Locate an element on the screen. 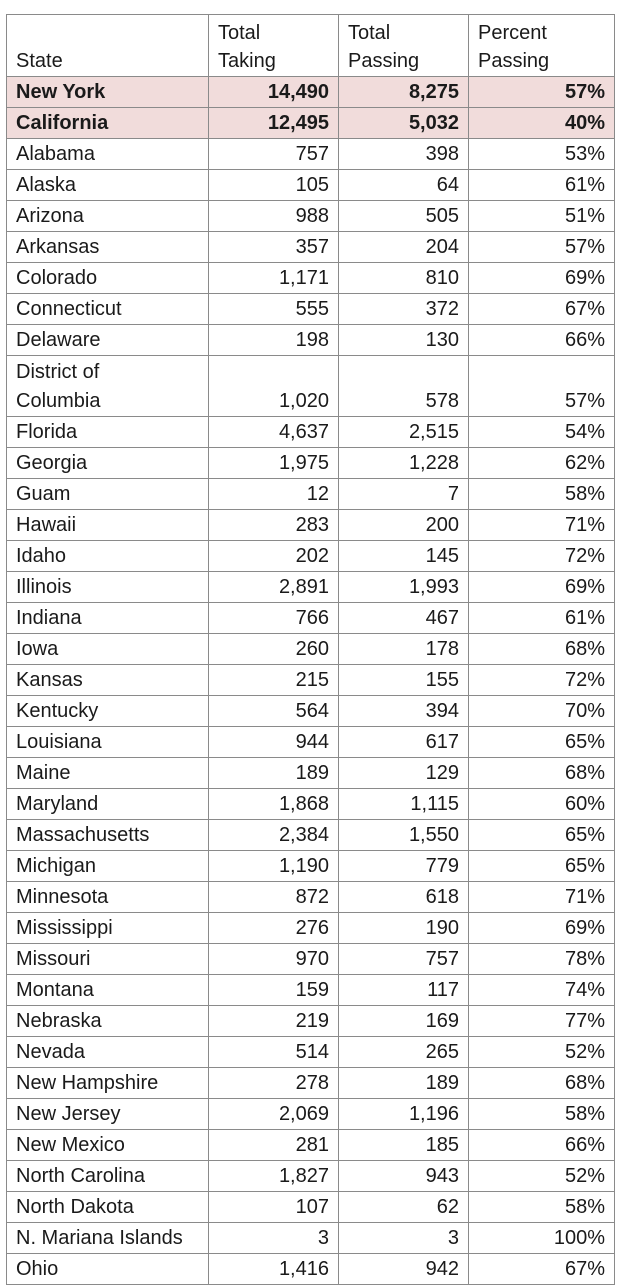 This screenshot has height=1285, width=633. total-taking-cell: 514 is located at coordinates (273, 1052).